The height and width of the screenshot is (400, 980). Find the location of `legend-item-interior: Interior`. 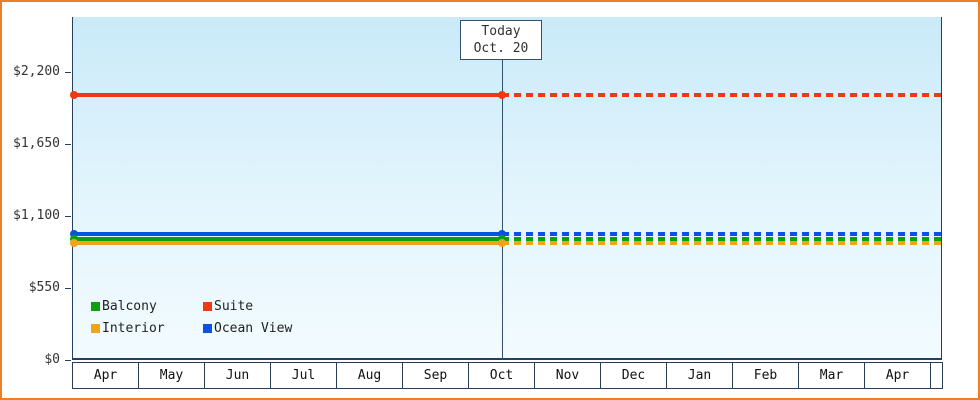

legend-item-interior: Interior is located at coordinates (147, 328).